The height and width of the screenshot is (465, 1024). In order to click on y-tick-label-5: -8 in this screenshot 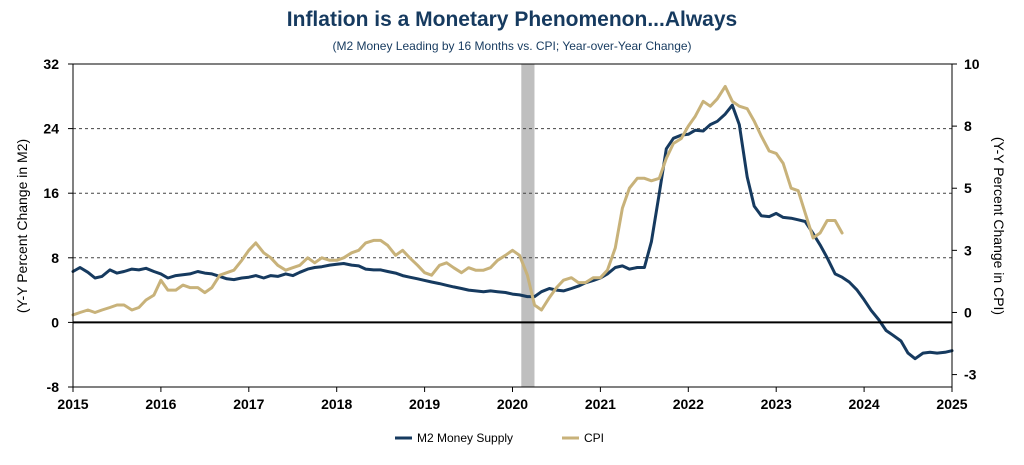, I will do `click(53, 387)`.